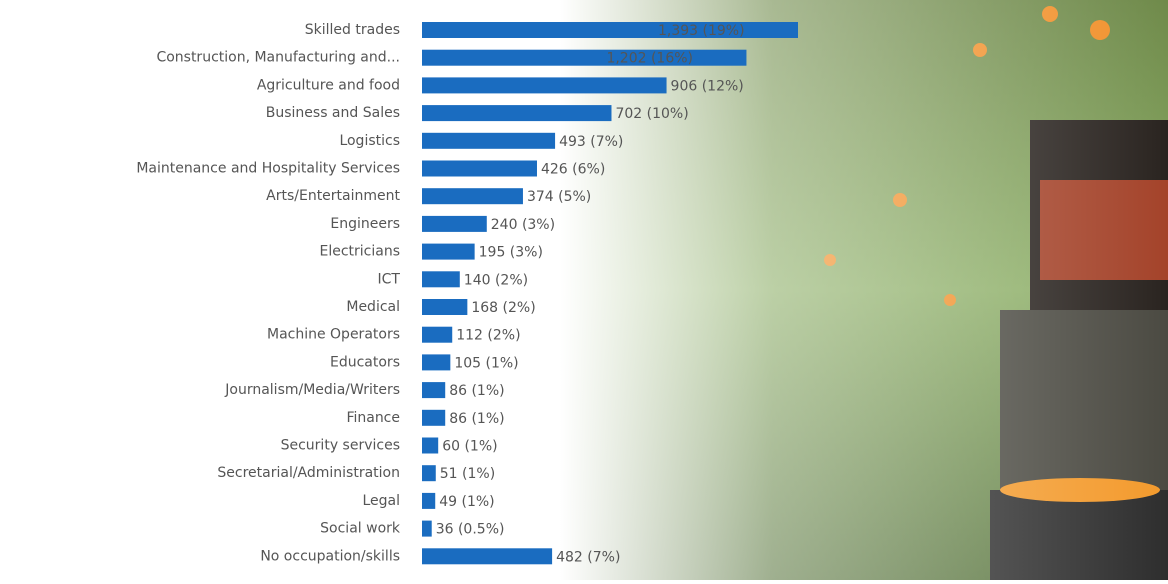 Image resolution: width=1168 pixels, height=584 pixels. What do you see at coordinates (707, 86) in the screenshot?
I see `value-label: 906 (12%)` at bounding box center [707, 86].